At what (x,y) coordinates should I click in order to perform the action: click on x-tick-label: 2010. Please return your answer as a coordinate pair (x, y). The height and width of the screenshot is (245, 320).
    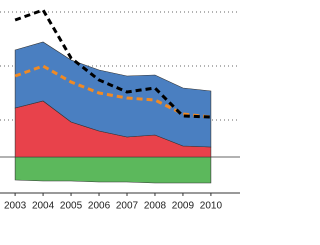
    Looking at the image, I should click on (211, 206).